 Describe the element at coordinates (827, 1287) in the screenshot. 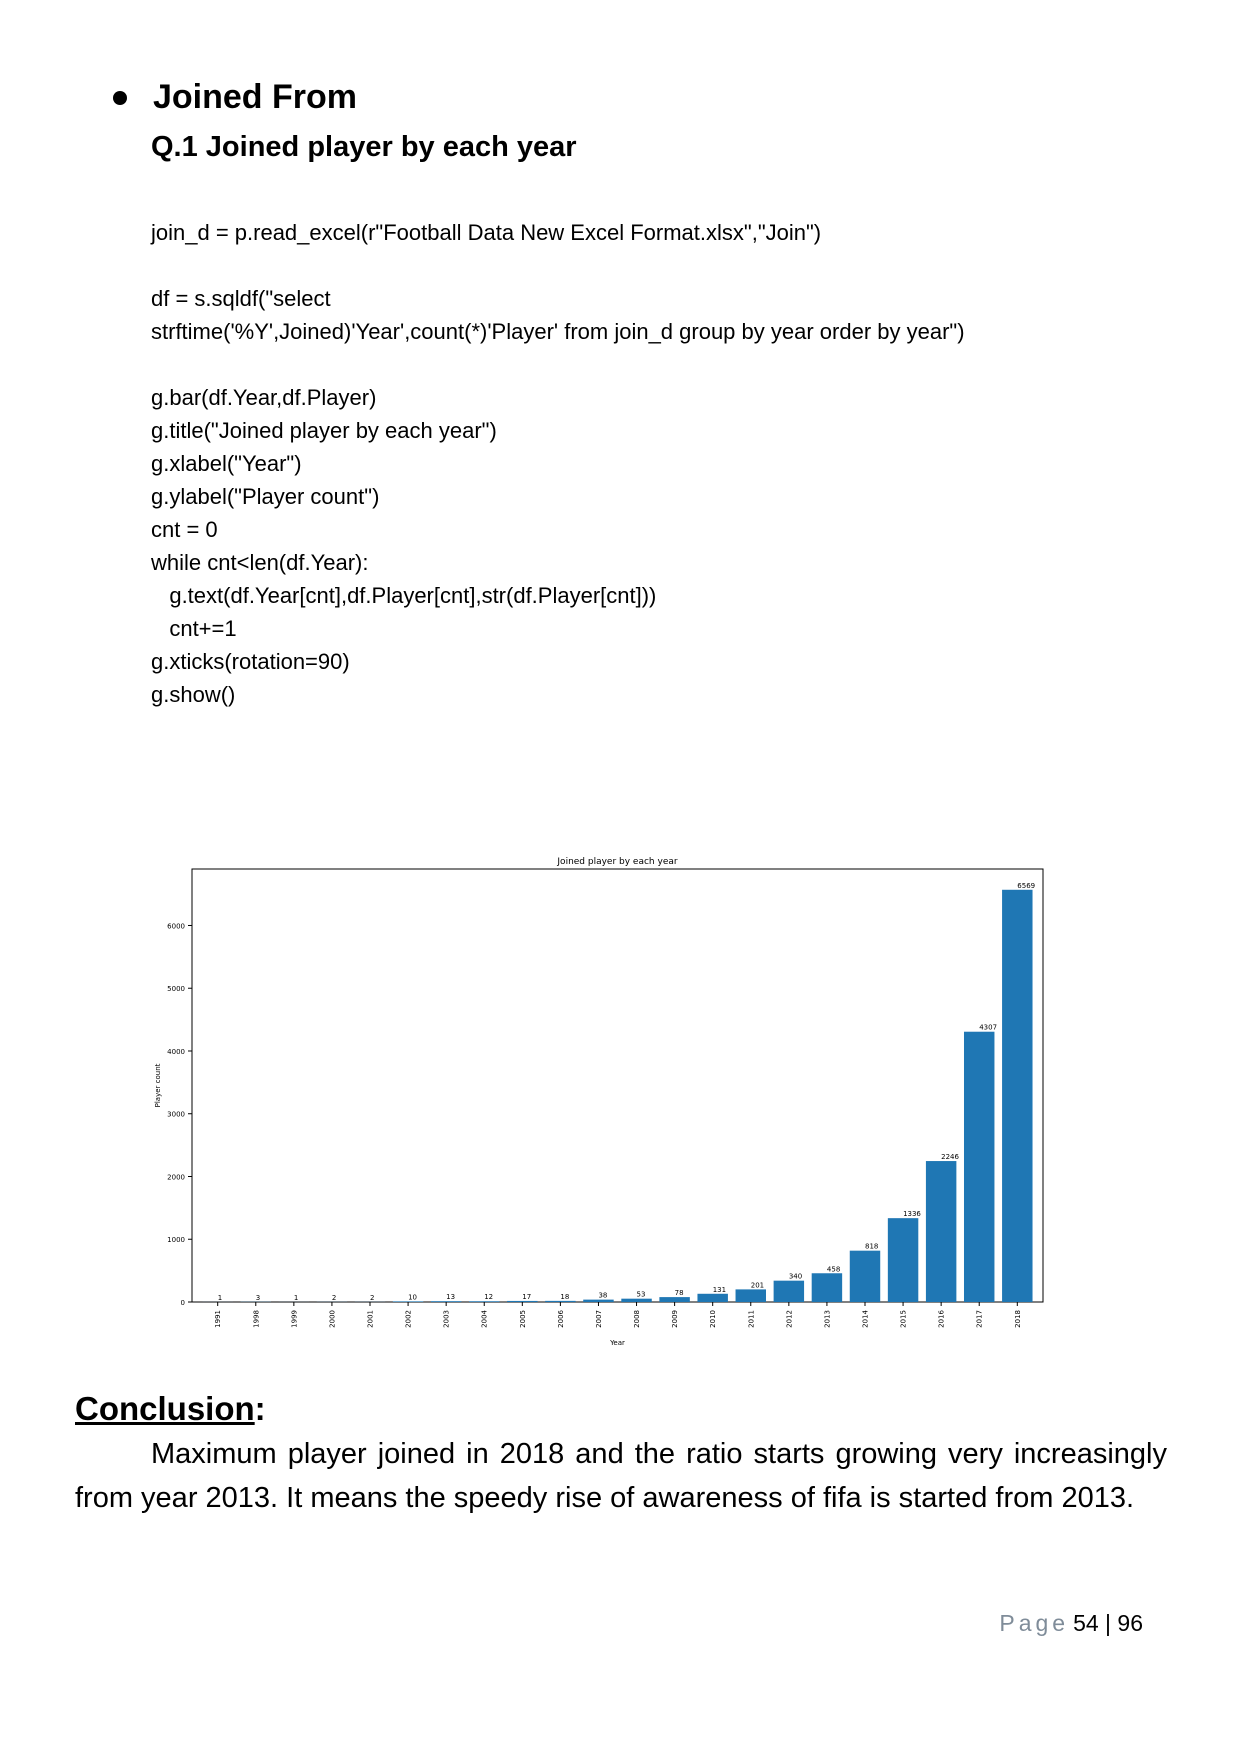

I see `bar-2013` at that location.